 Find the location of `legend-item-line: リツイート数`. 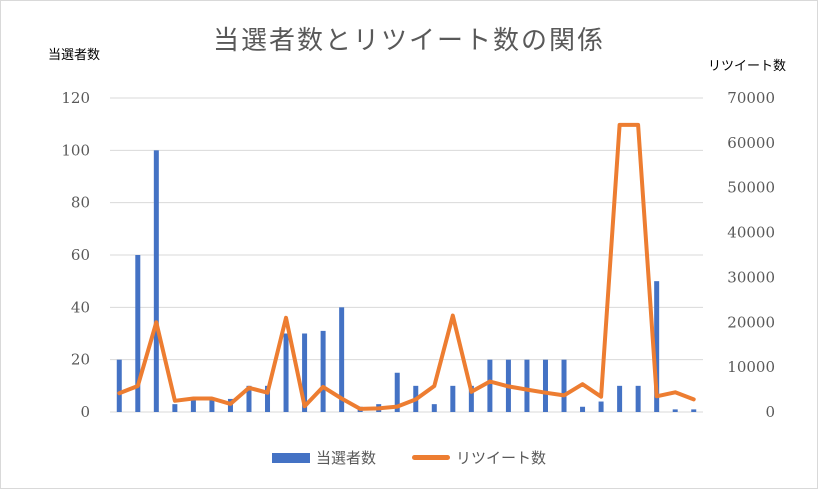

legend-item-line: リツイート数 is located at coordinates (479, 457).